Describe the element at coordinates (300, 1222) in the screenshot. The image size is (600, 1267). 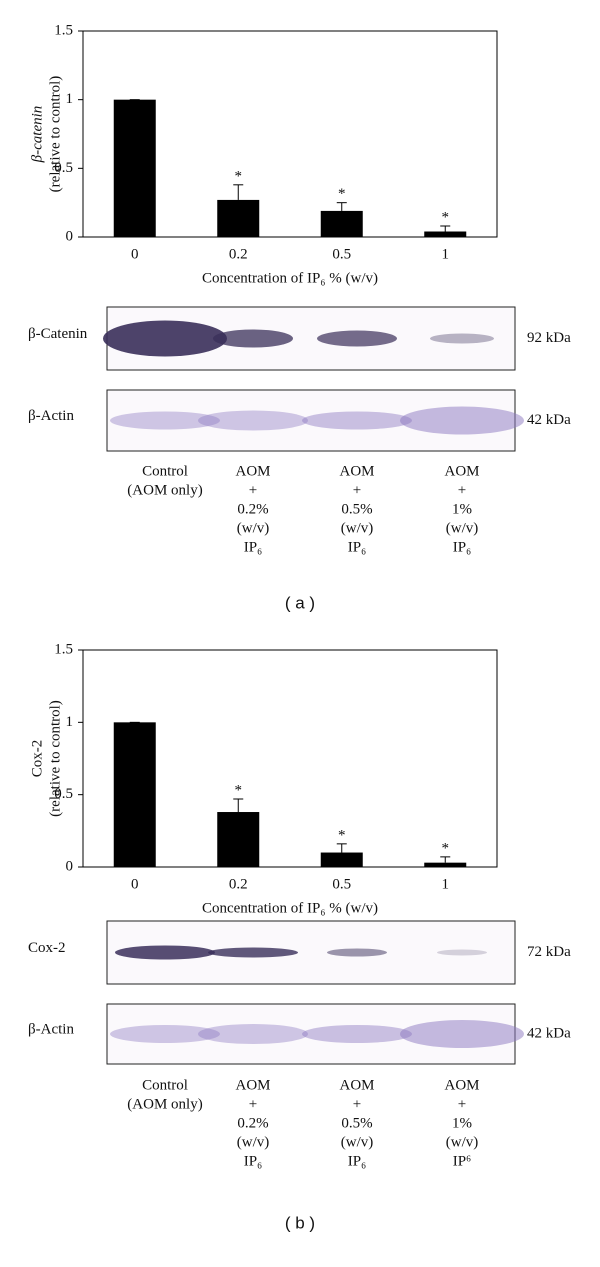
I see `panel-label: ( b )` at that location.